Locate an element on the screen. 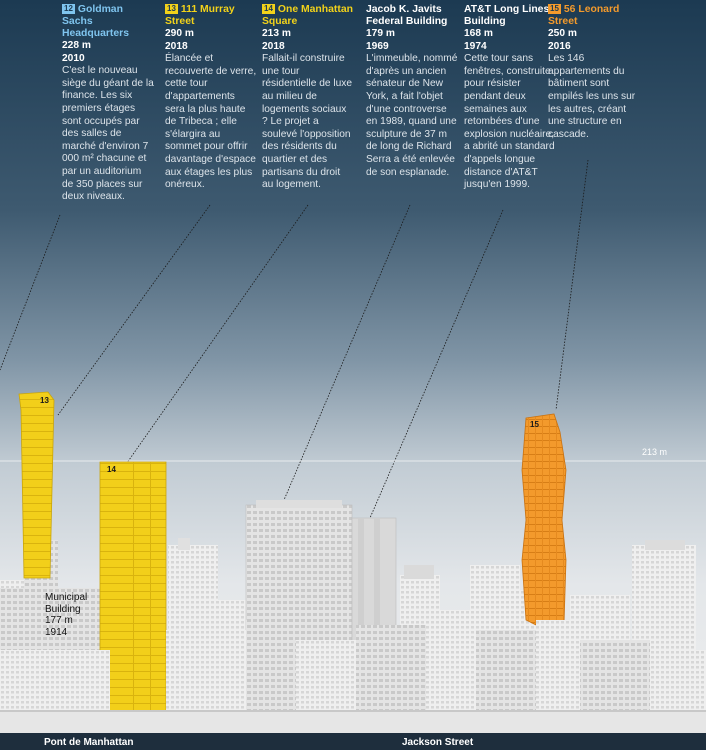 This screenshot has height=750, width=706. municipal-building-label: Municipal Building 177 m 1914 is located at coordinates (66, 615).